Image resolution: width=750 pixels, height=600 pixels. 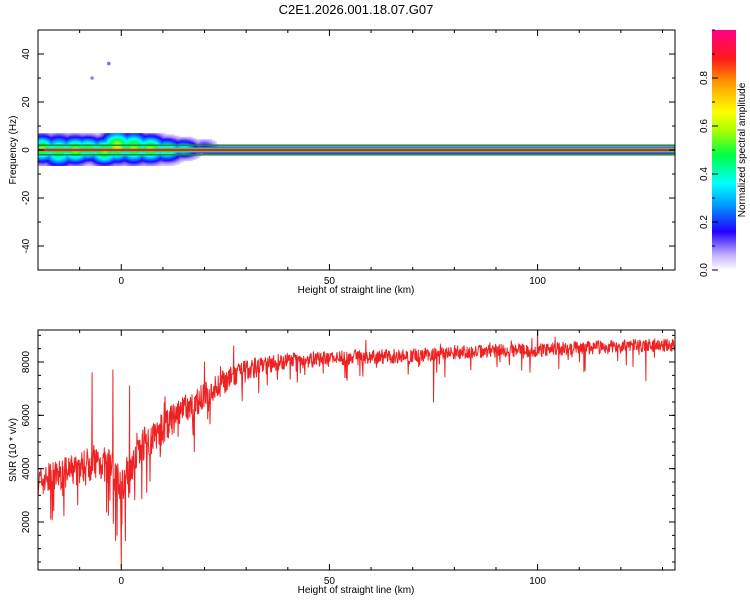 I want to click on y-tick-label: 6000, so click(x=26, y=415).